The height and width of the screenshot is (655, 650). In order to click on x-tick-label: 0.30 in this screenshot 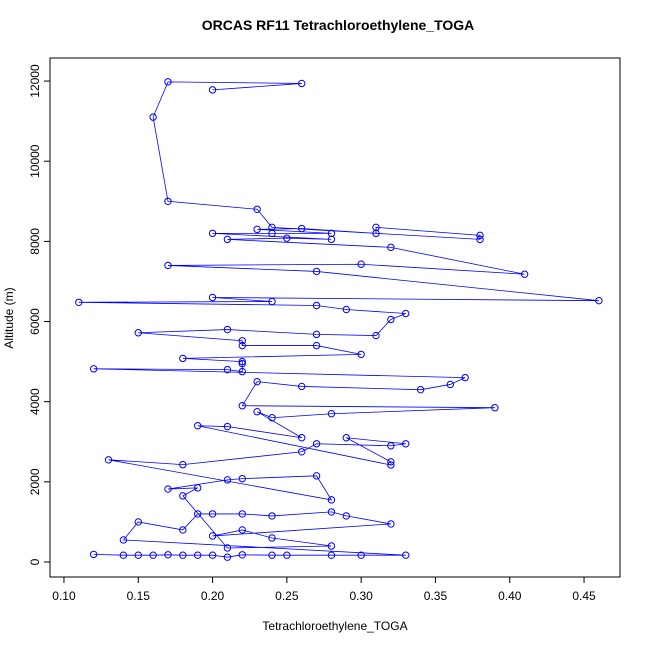, I will do `click(361, 596)`.